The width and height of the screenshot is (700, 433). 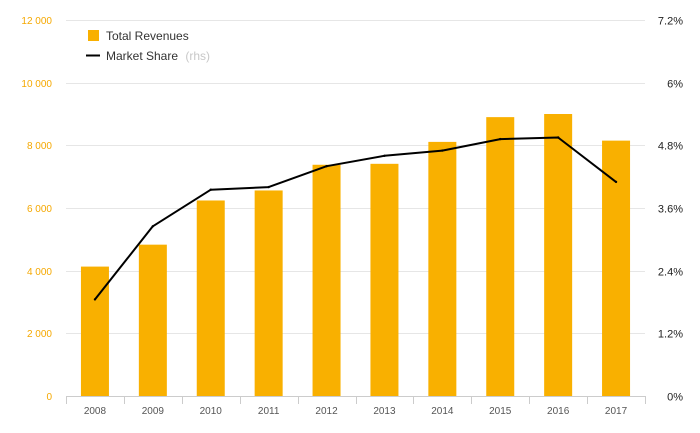 What do you see at coordinates (670, 147) in the screenshot?
I see `y-right-tick-label: 4.8%` at bounding box center [670, 147].